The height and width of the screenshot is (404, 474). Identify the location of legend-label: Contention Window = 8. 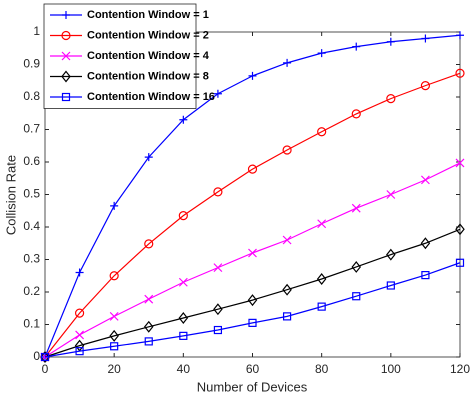
(148, 76).